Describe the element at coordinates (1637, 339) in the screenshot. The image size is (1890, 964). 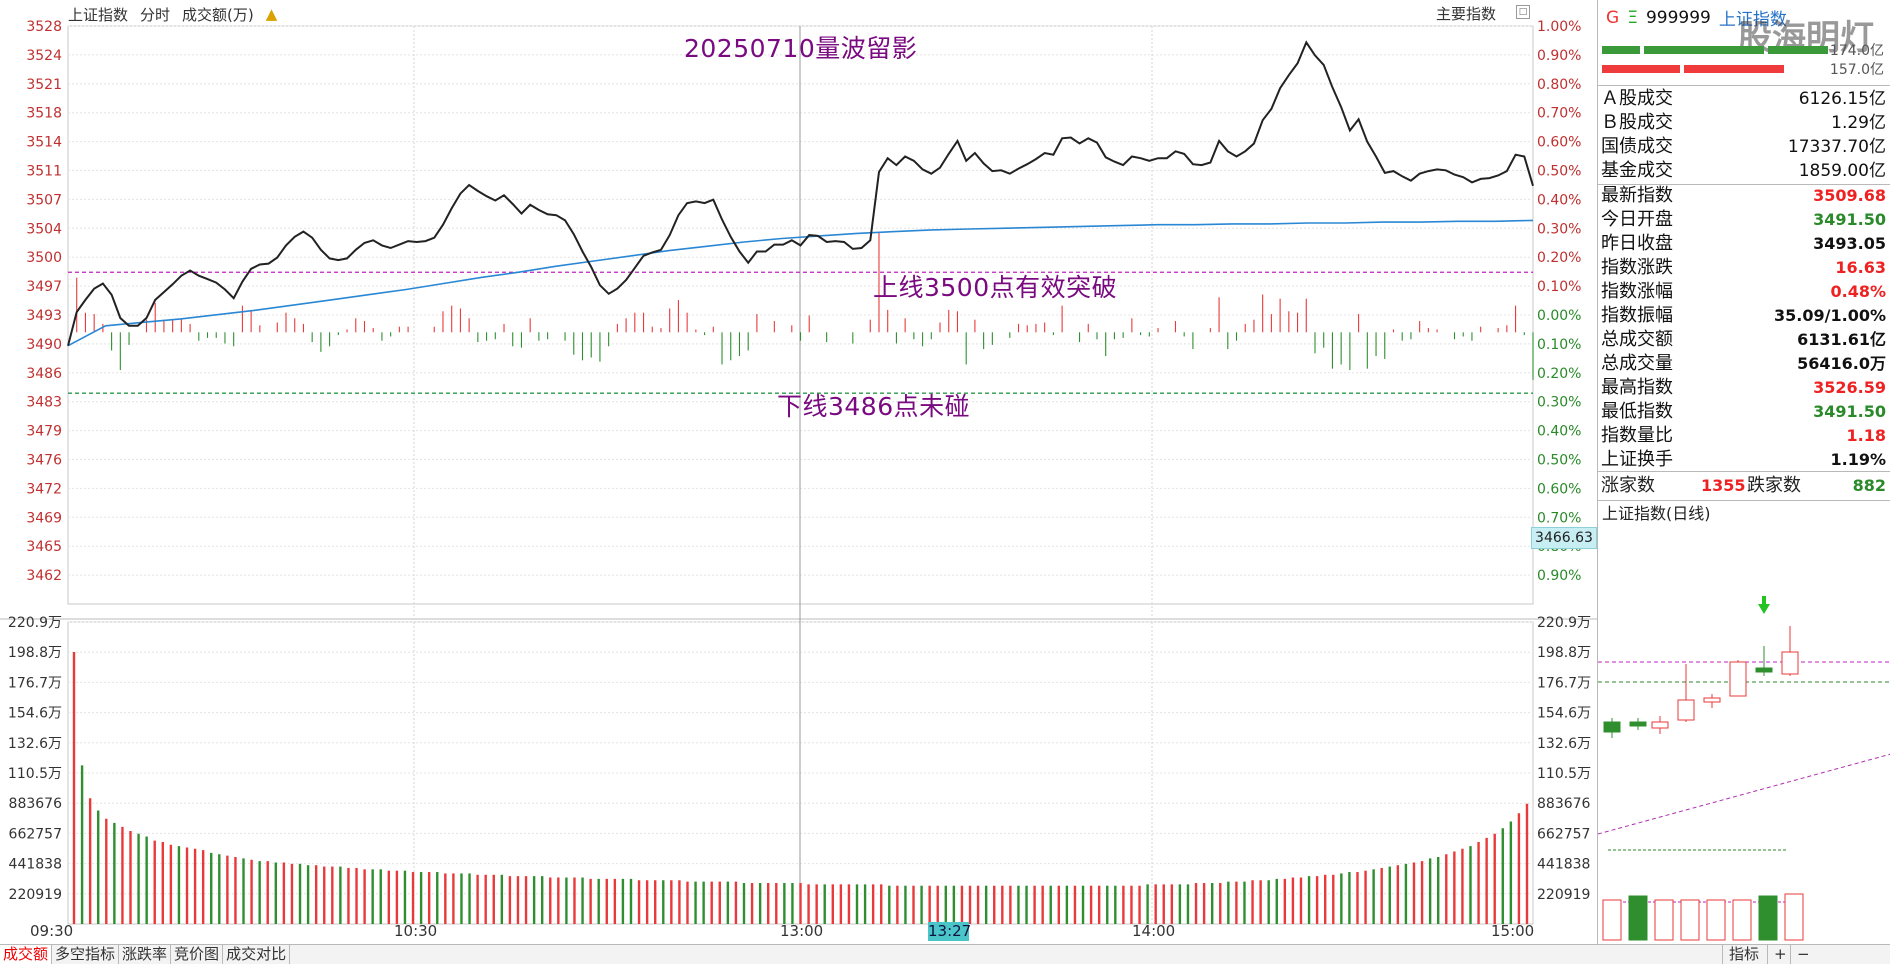
I see `quote-label: 总成交额` at that location.